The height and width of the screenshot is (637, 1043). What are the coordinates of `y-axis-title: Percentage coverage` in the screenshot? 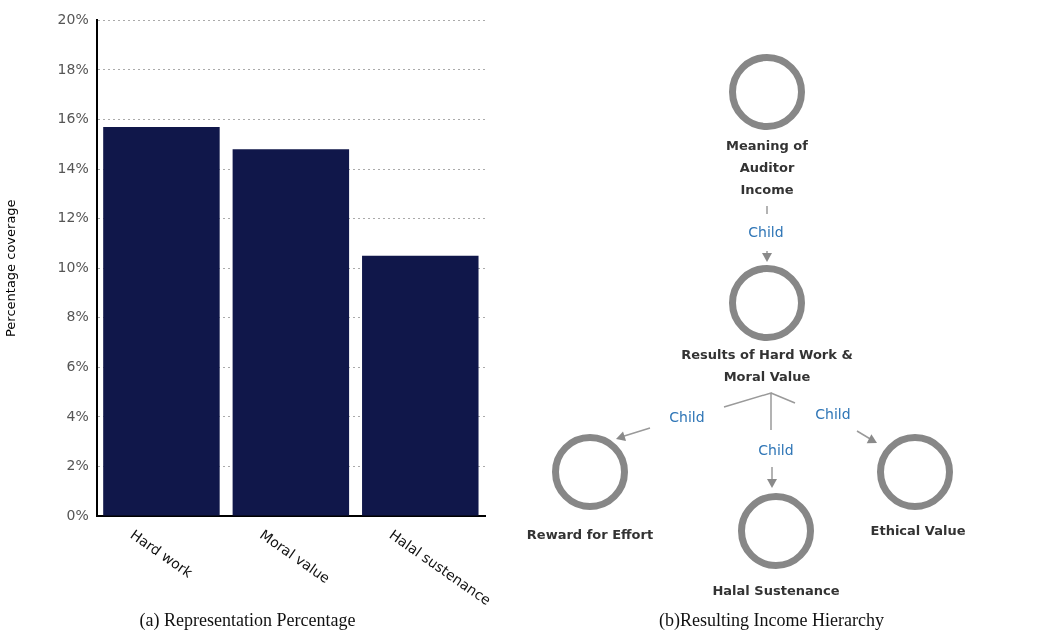 It's located at (11, 268).